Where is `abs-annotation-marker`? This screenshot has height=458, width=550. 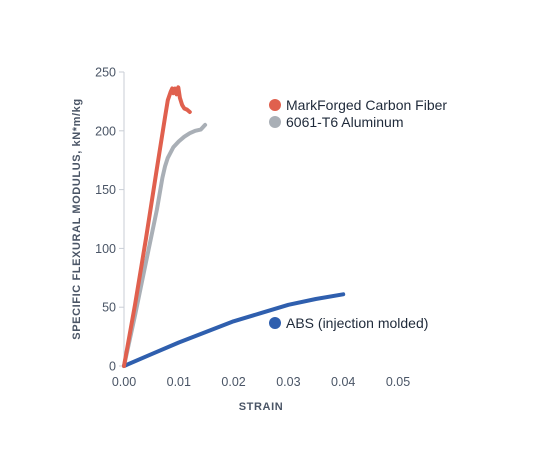
abs-annotation-marker is located at coordinates (275, 323).